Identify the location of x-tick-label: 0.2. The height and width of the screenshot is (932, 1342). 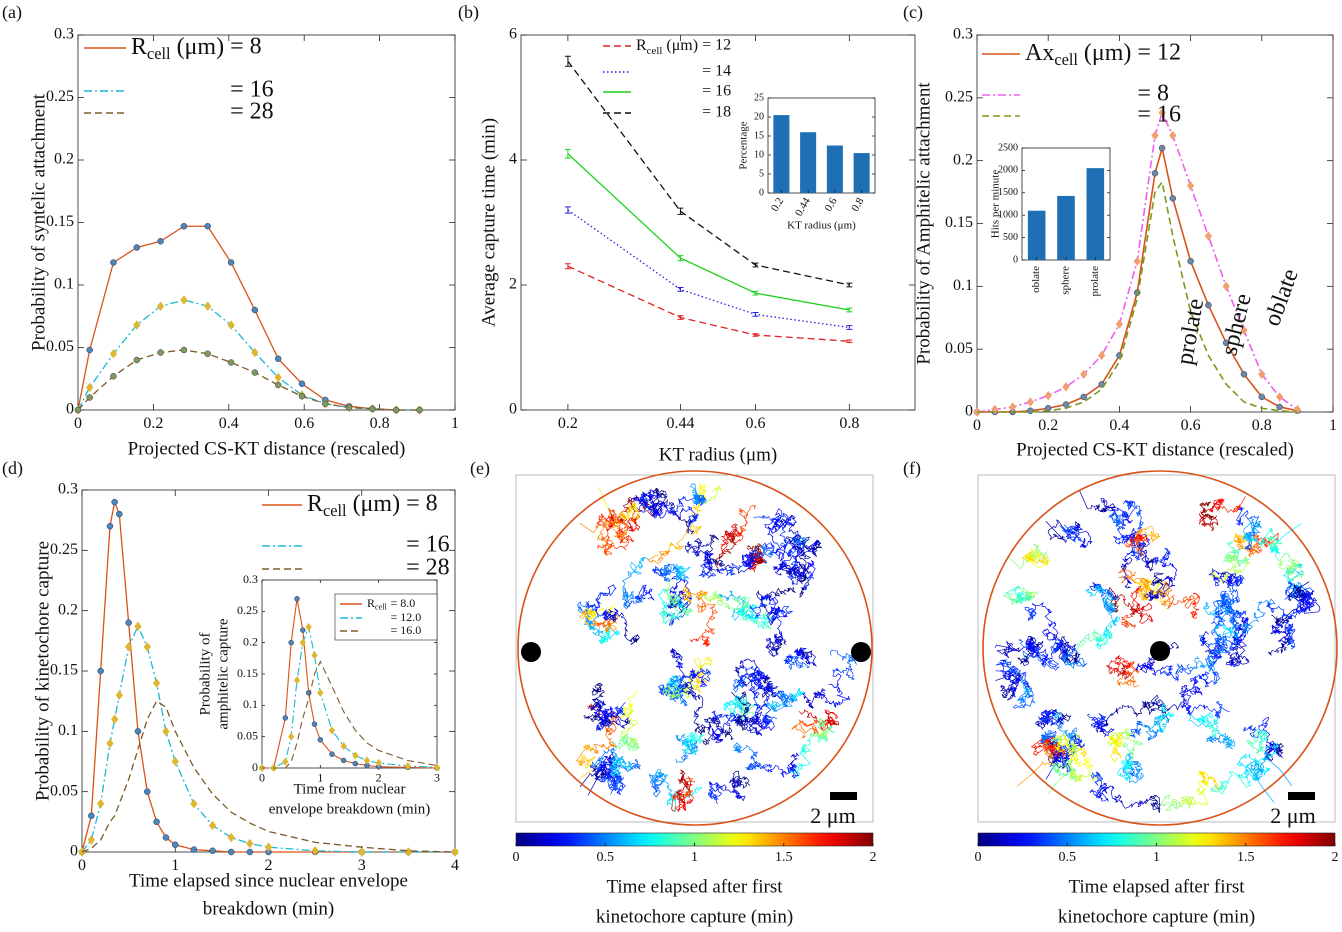
(153, 423).